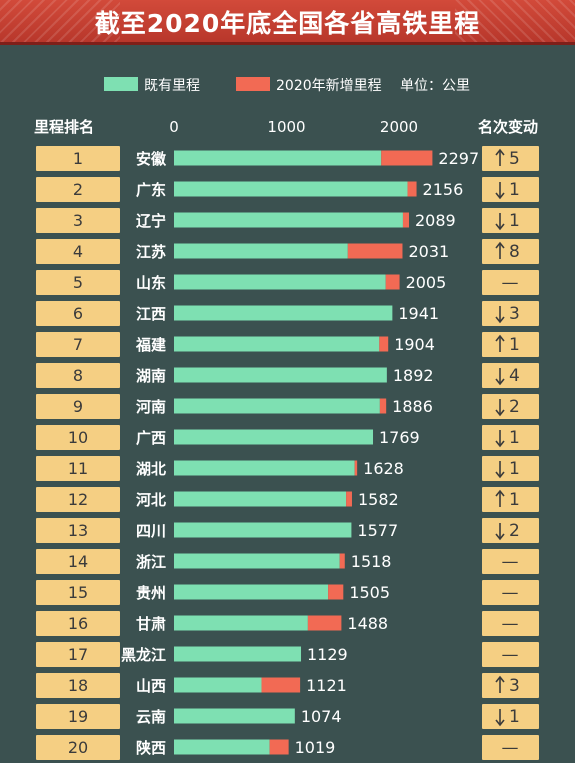  I want to click on province-label: 广西, so click(151, 438).